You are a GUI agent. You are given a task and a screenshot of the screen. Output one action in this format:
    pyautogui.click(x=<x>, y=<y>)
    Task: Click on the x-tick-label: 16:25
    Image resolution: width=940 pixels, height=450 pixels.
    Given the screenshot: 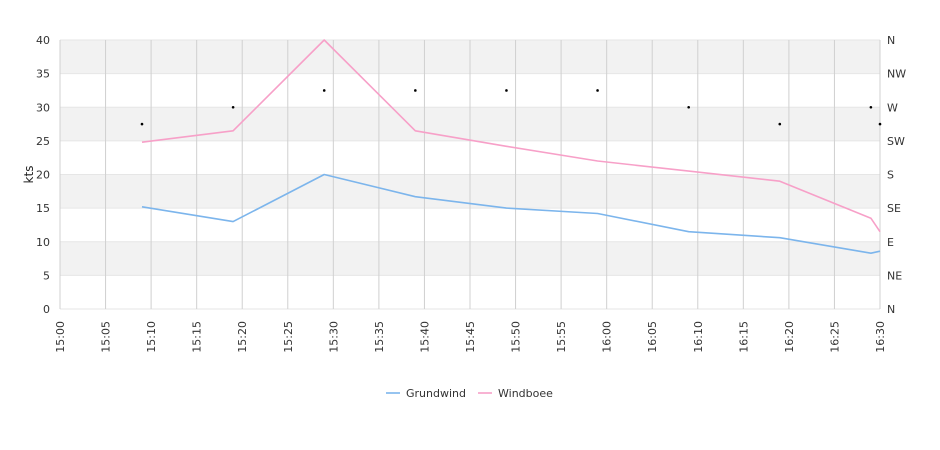 What is the action you would take?
    pyautogui.click(x=834, y=337)
    